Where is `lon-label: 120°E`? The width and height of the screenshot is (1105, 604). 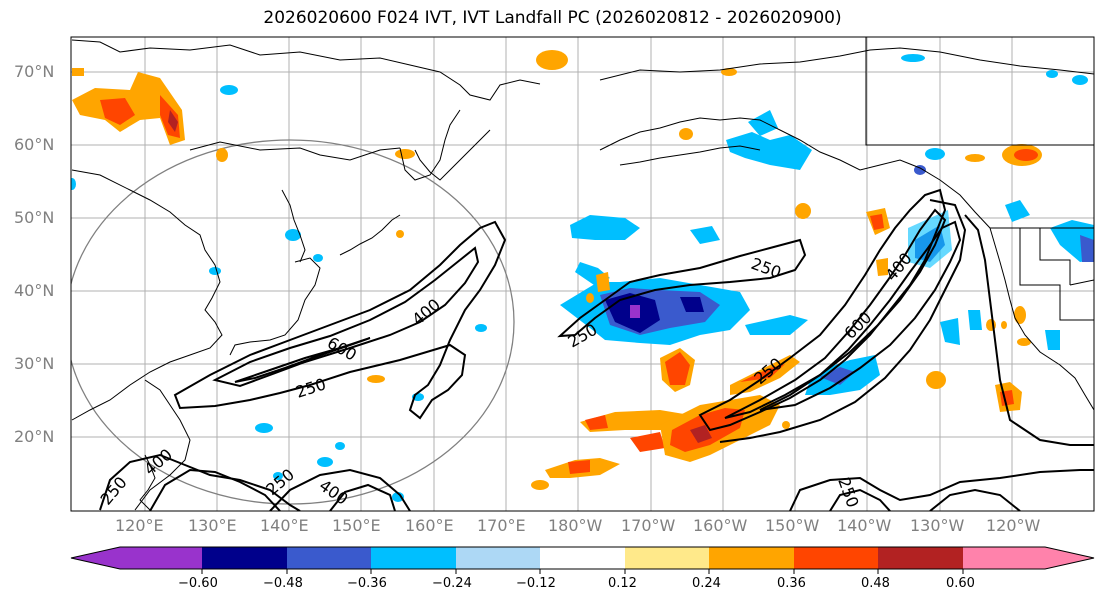 lon-label: 120°E is located at coordinates (139, 525).